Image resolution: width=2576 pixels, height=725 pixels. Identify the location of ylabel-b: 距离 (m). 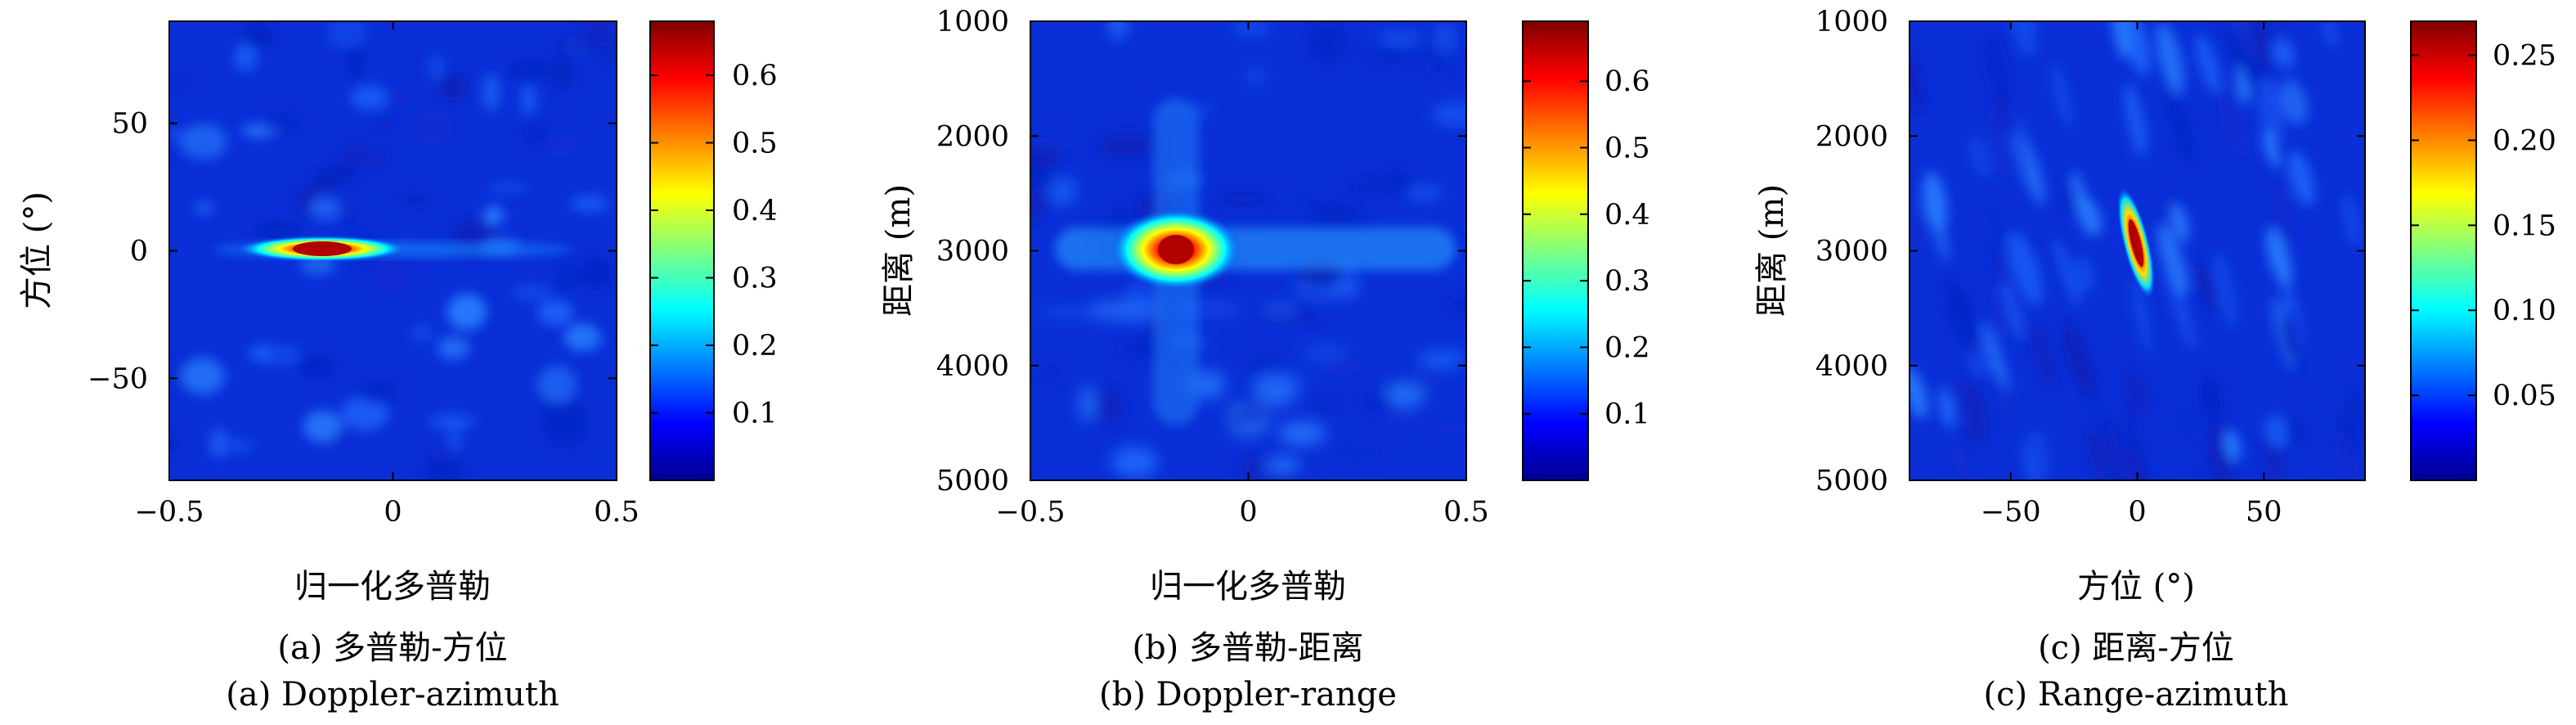
(899, 250).